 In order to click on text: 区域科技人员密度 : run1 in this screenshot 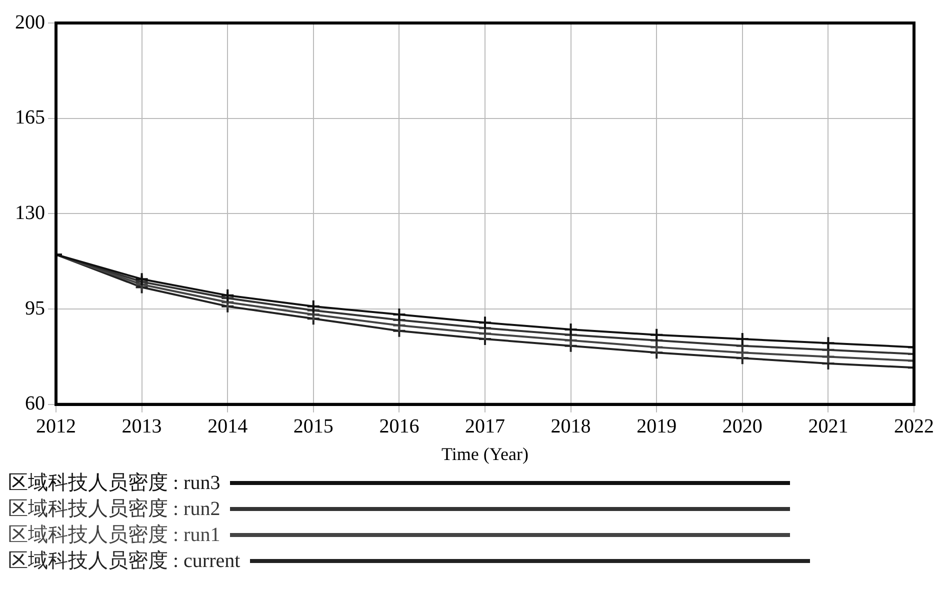, I will do `click(114, 535)`.